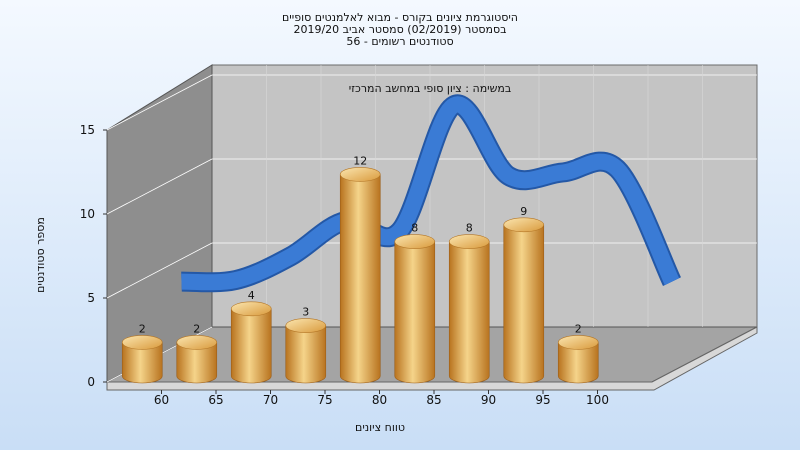 The height and width of the screenshot is (450, 800). What do you see at coordinates (523, 211) in the screenshot?
I see `data-label: 9` at bounding box center [523, 211].